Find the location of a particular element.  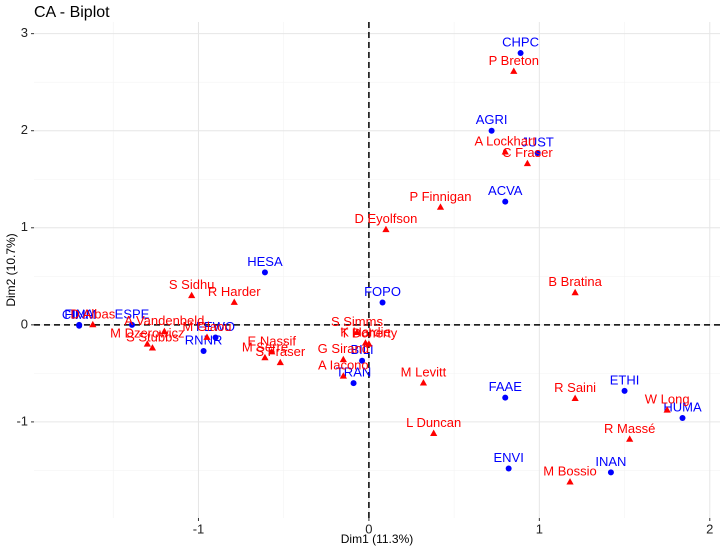

point-label: R Harder is located at coordinates (234, 291).